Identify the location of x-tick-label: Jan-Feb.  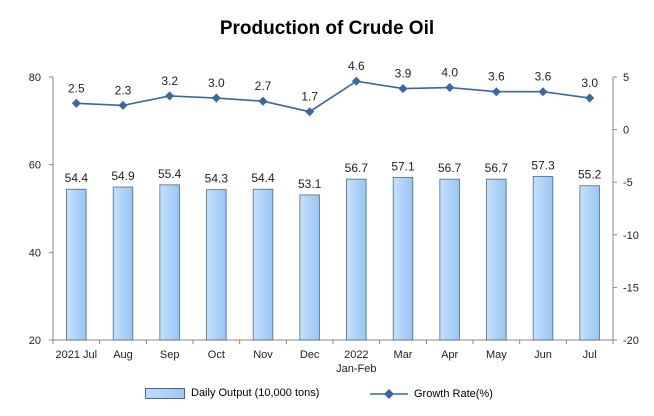
(356, 369).